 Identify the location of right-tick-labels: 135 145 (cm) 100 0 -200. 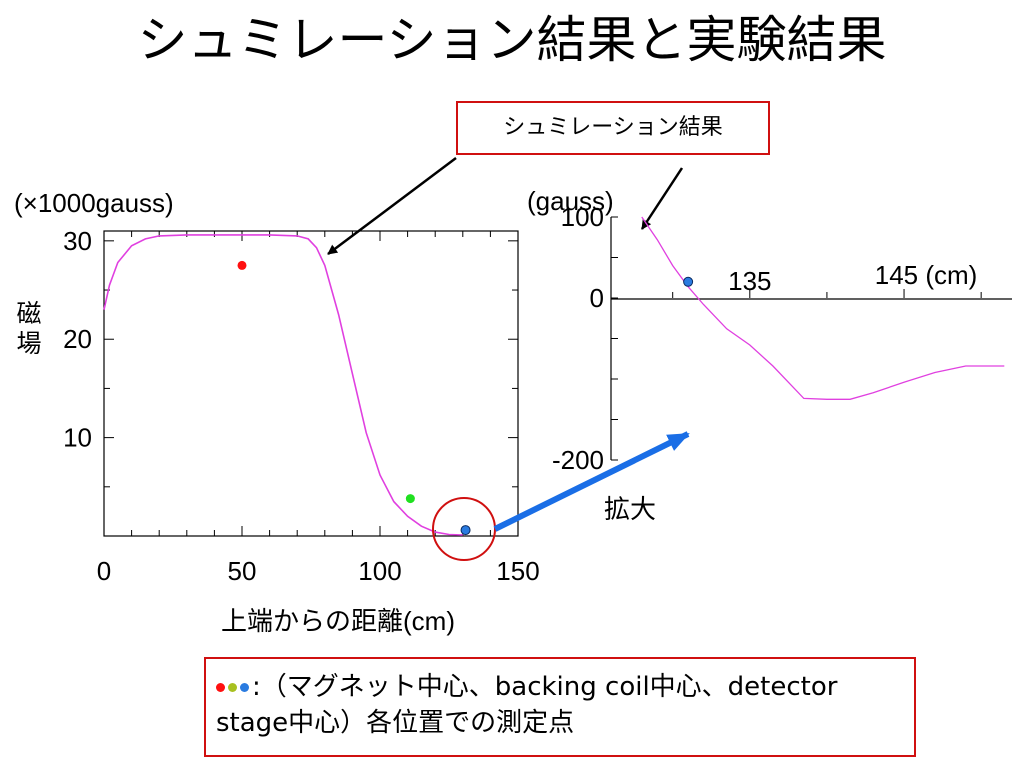
(764, 338).